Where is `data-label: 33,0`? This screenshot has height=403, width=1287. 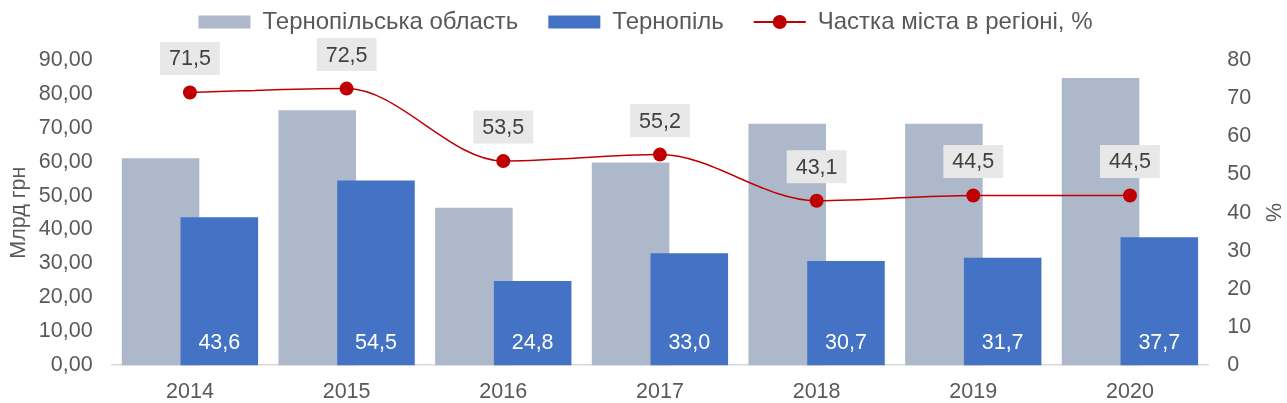 data-label: 33,0 is located at coordinates (689, 342).